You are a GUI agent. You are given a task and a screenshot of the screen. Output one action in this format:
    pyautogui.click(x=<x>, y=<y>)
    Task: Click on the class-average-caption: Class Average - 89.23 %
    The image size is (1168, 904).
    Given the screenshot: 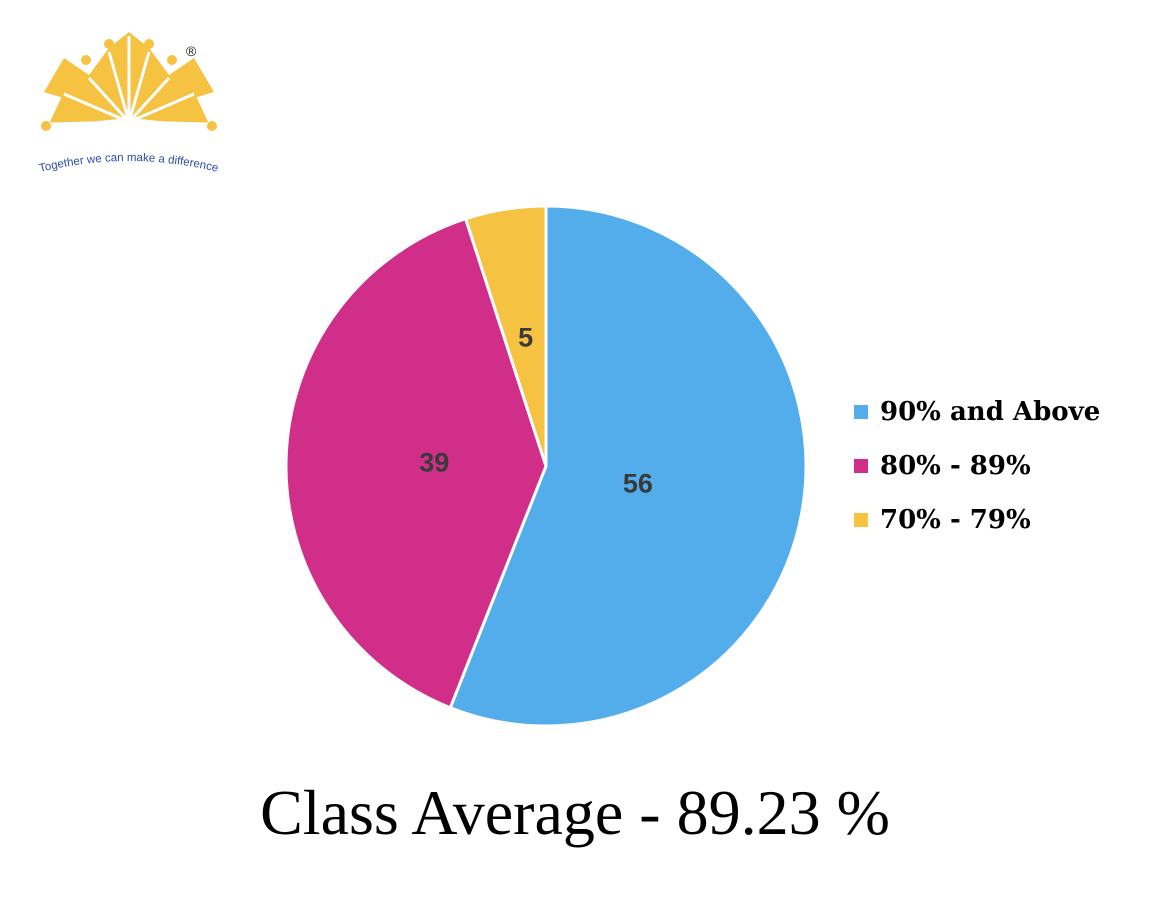 What is the action you would take?
    pyautogui.click(x=575, y=812)
    